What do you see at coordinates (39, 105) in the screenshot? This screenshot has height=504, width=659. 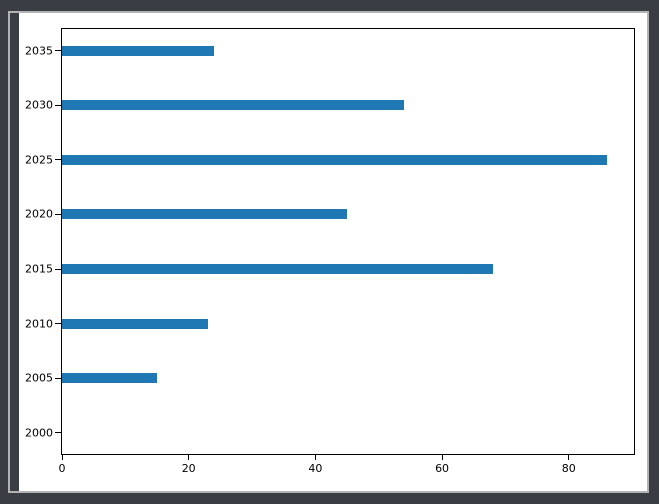 I see `y-tick-label: 2030` at bounding box center [39, 105].